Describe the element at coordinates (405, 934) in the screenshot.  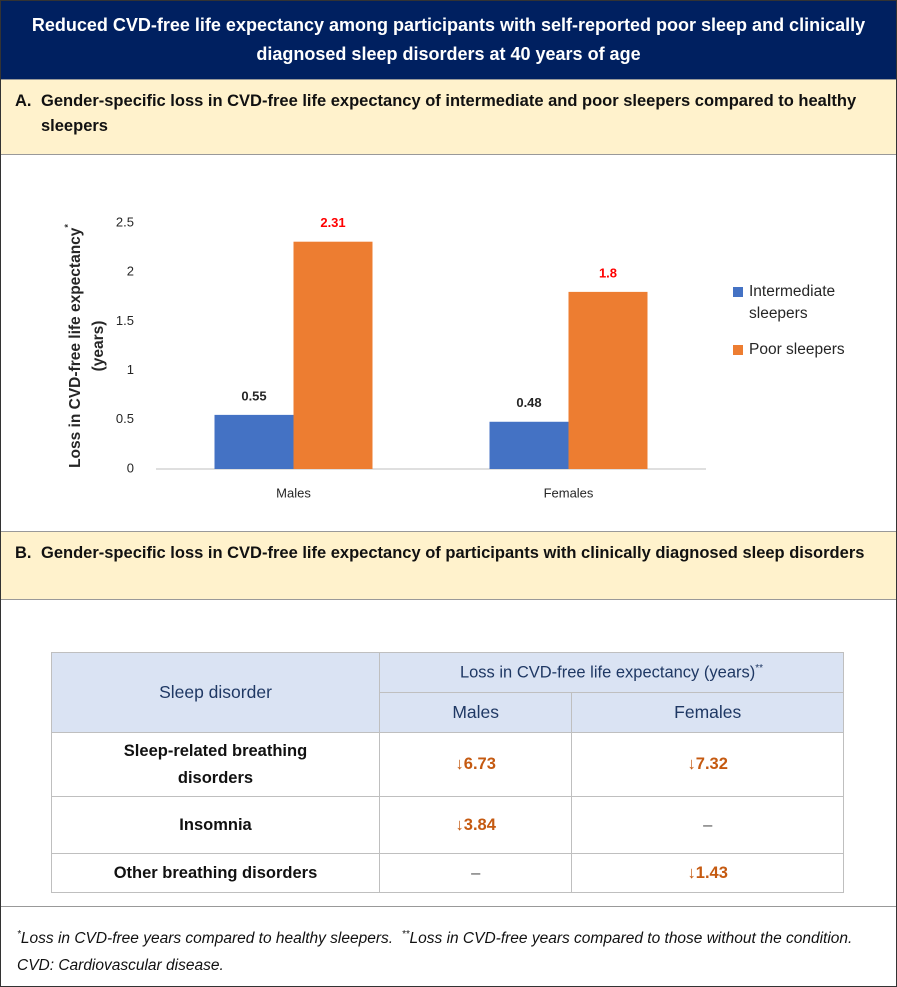
I see `note-mark: **` at that location.